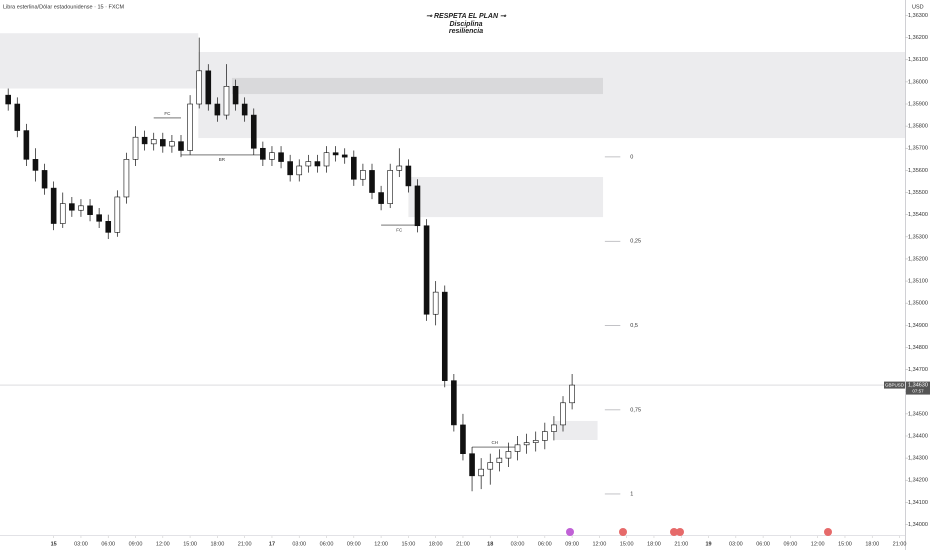 The width and height of the screenshot is (932, 550). What do you see at coordinates (918, 414) in the screenshot?
I see `y-tick-label: 1,34500` at bounding box center [918, 414].